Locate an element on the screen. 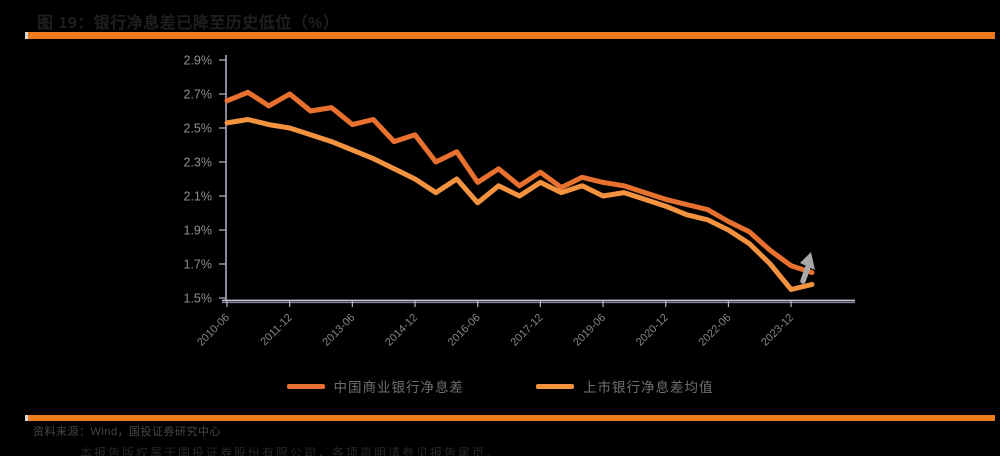 The width and height of the screenshot is (1000, 456). legend-label-commercial-banks: 中国商业银行净息差 is located at coordinates (398, 387).